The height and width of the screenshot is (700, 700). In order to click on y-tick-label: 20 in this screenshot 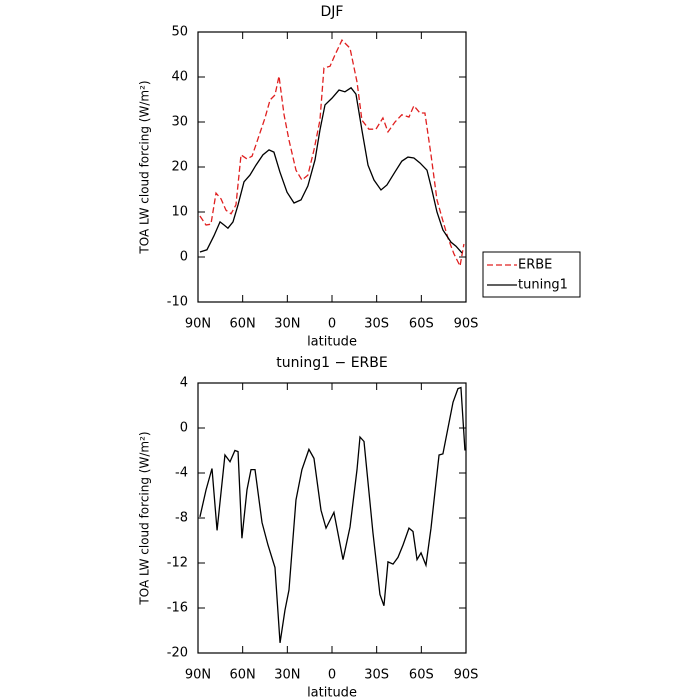, I will do `click(179, 167)`.